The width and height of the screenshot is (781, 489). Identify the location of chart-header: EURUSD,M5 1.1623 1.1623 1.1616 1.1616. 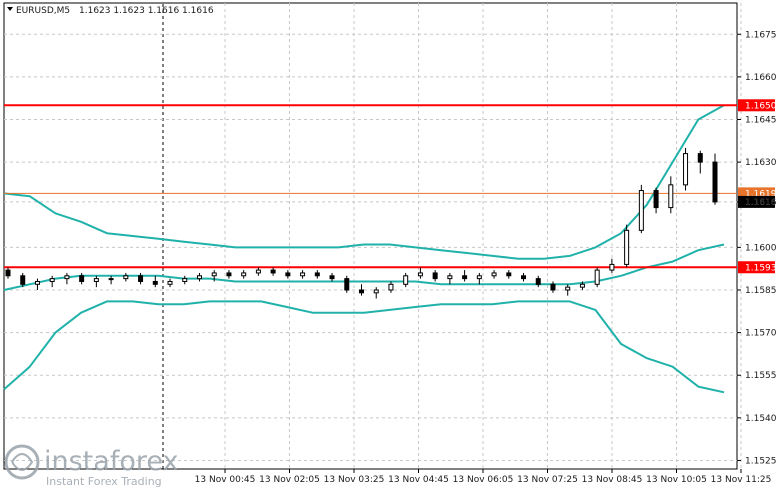
(110, 11).